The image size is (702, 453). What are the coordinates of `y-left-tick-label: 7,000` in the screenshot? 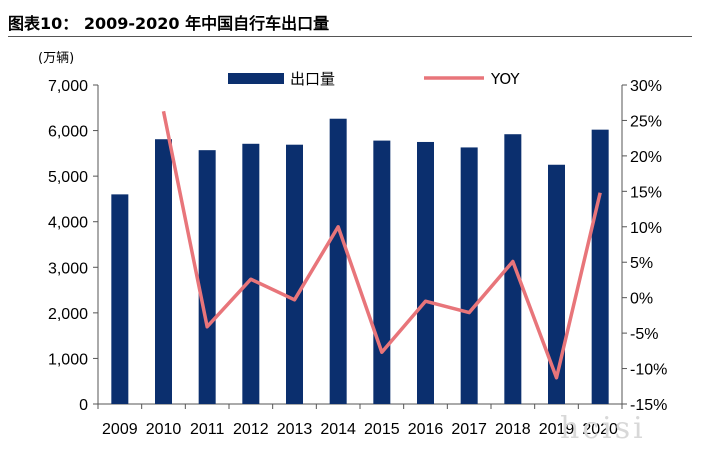 It's located at (68, 86).